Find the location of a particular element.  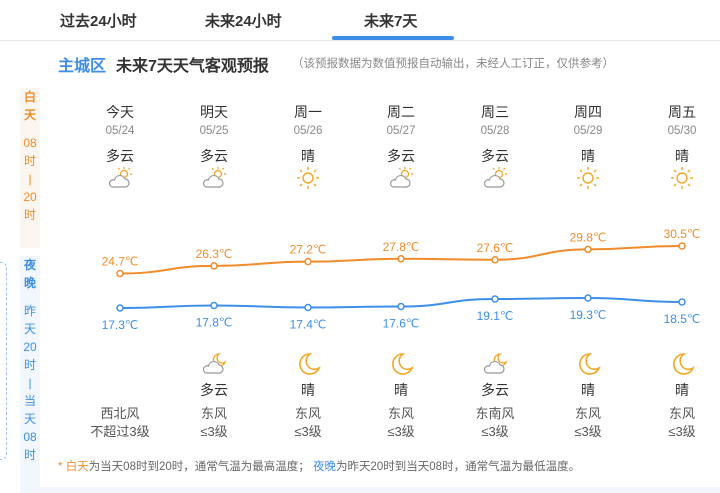

city-name: 主城区 is located at coordinates (82, 66).